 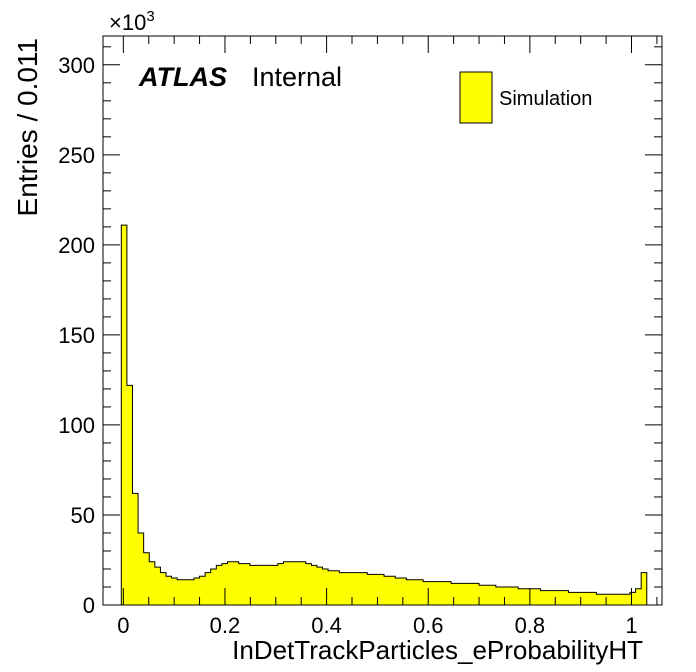 I want to click on x-tick-label: 0.4, so click(x=326, y=625).